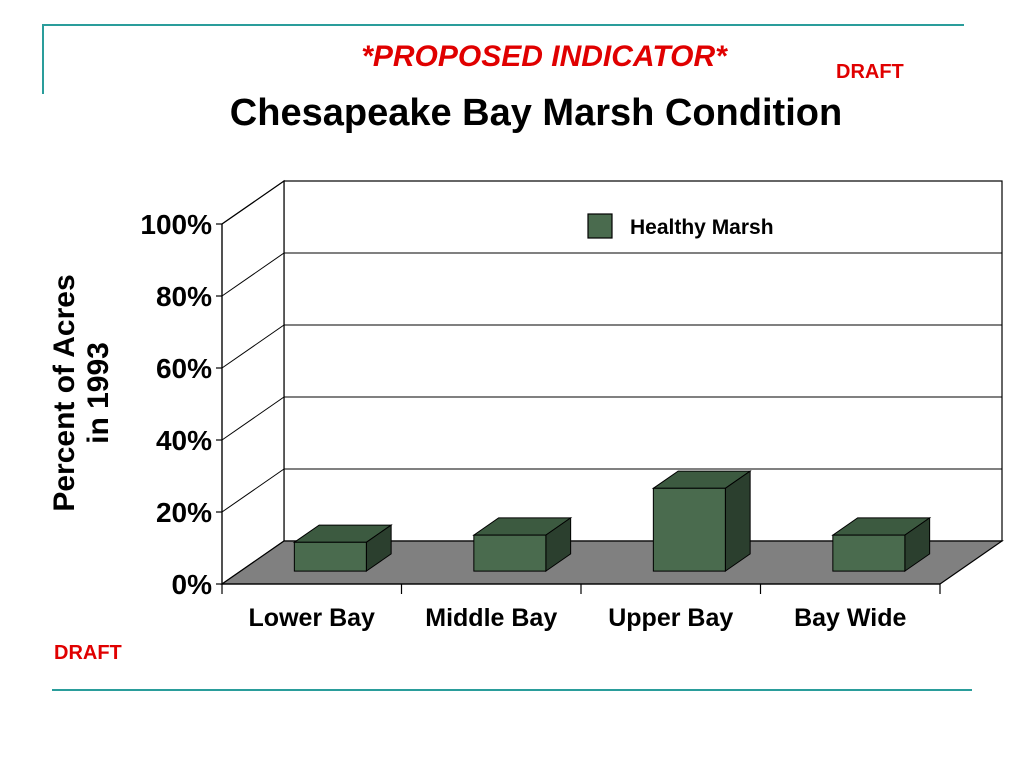 This screenshot has width=1024, height=768. Describe the element at coordinates (253, 382) in the screenshot. I see `left-wall` at that location.